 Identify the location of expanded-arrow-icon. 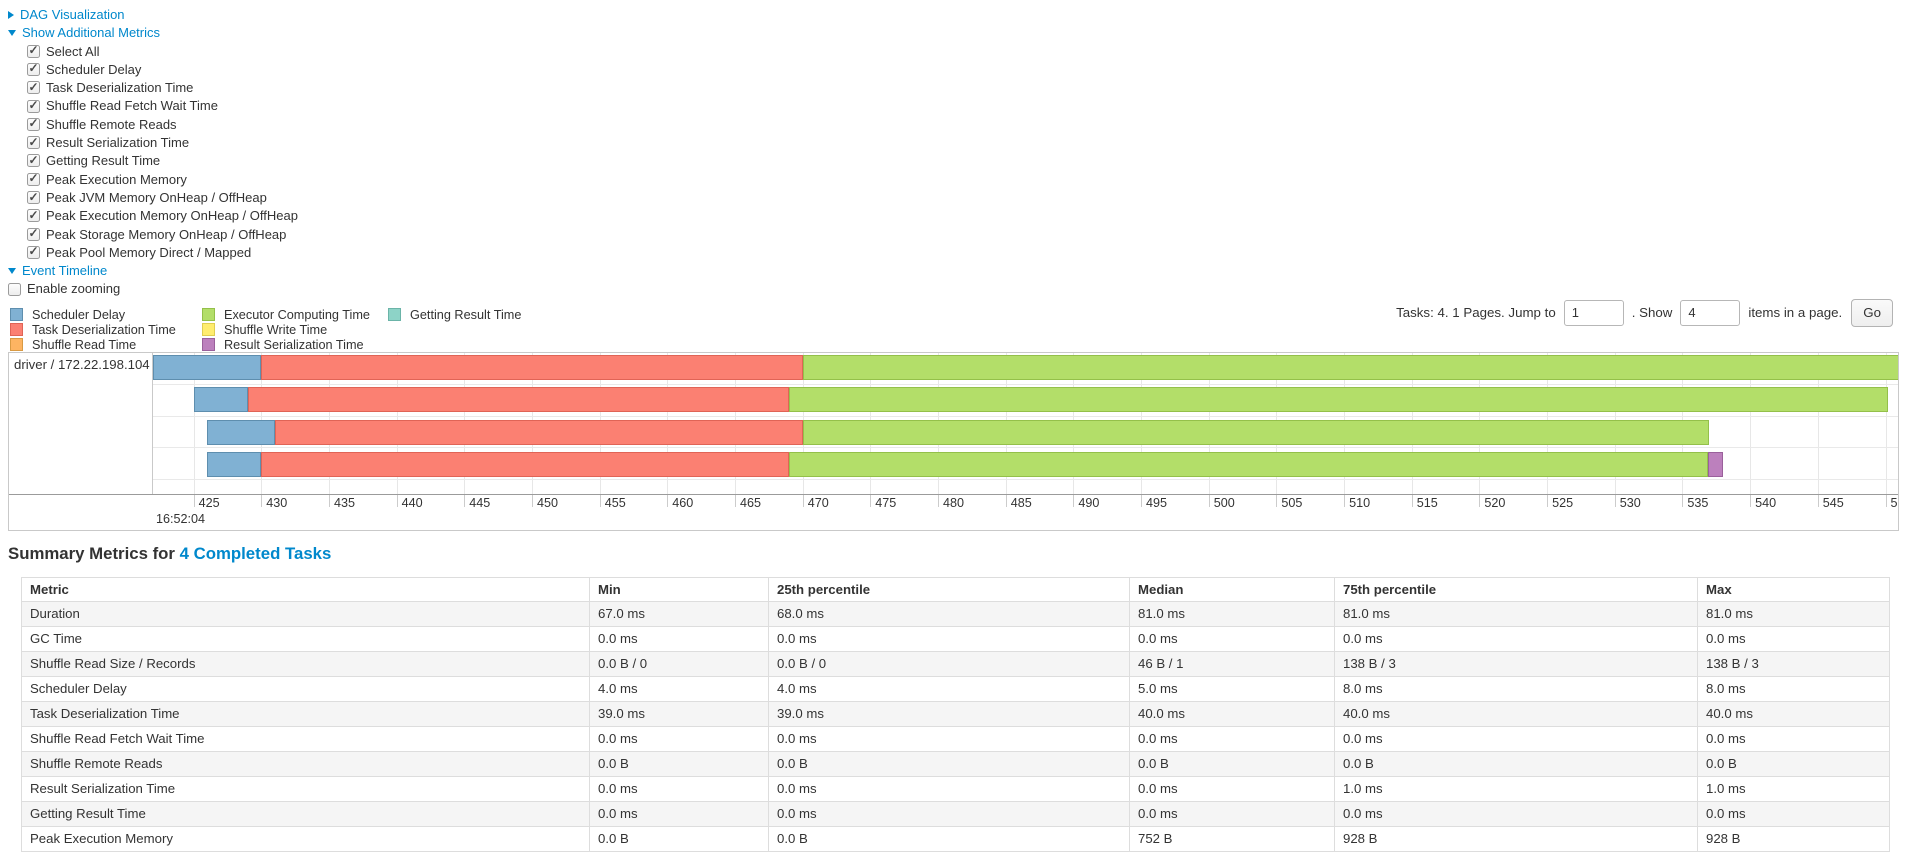
(12, 32).